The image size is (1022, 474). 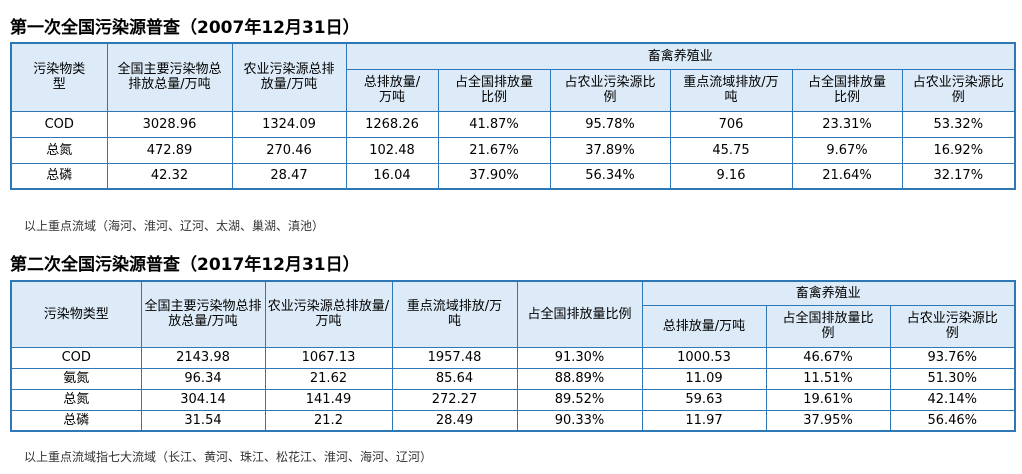 What do you see at coordinates (76, 378) in the screenshot?
I see `row-label: 氨氮` at bounding box center [76, 378].